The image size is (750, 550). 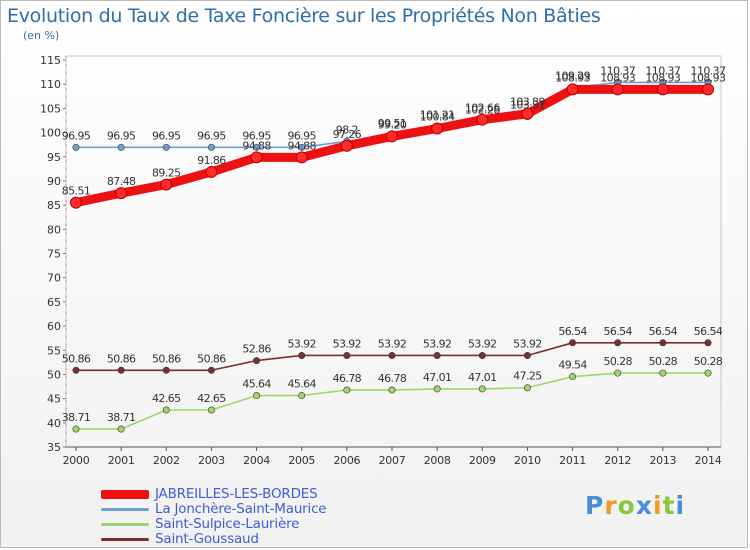 I want to click on y-tick-label: 90, so click(x=54, y=181).